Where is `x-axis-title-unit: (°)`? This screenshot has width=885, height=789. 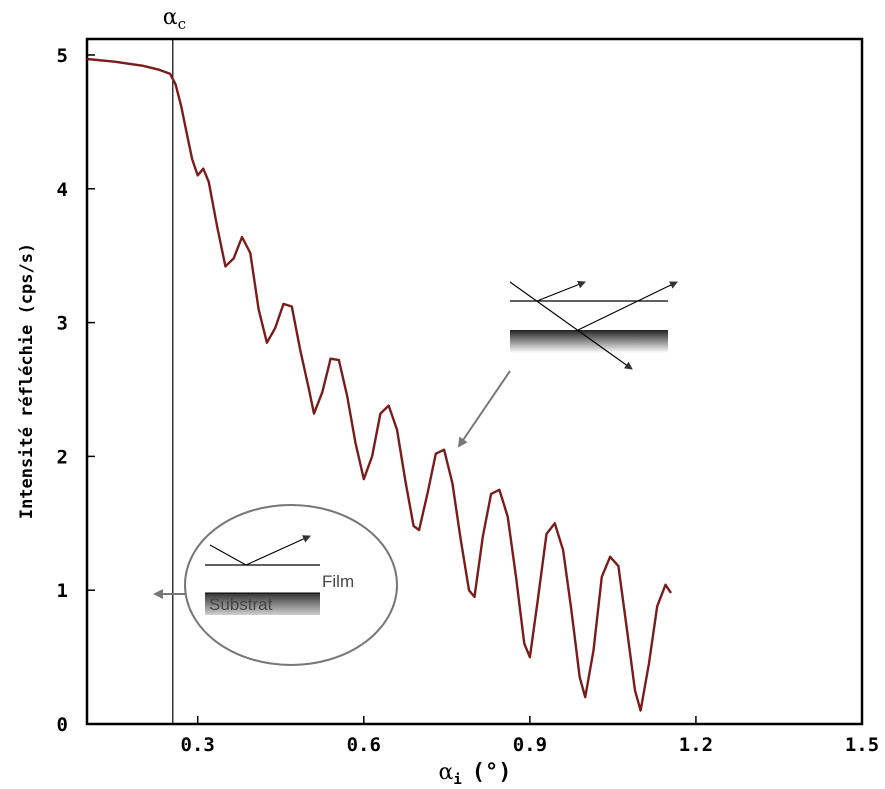
x-axis-title-unit: (°) is located at coordinates (492, 772).